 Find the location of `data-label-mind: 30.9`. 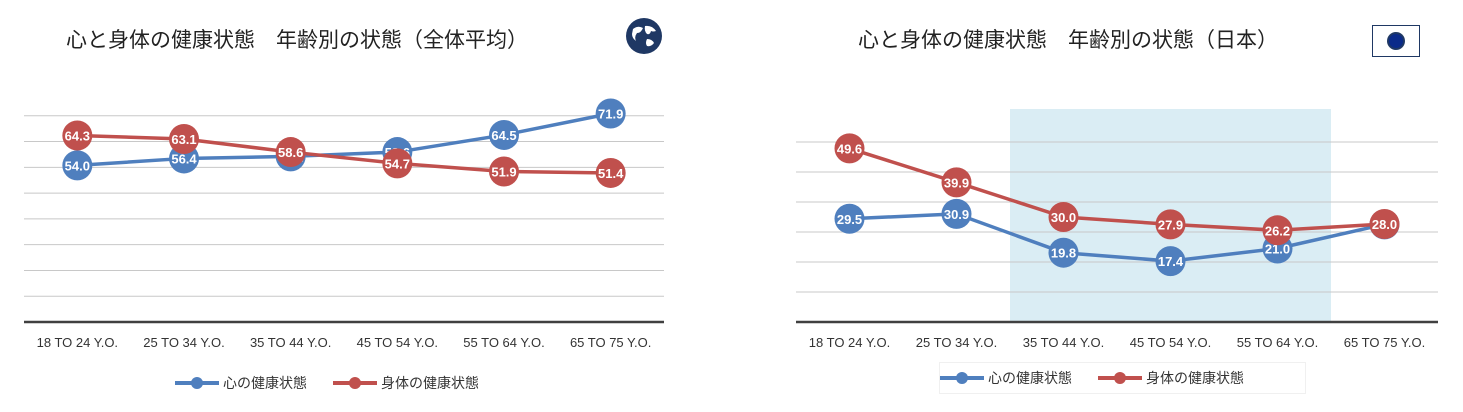

data-label-mind: 30.9 is located at coordinates (956, 214).